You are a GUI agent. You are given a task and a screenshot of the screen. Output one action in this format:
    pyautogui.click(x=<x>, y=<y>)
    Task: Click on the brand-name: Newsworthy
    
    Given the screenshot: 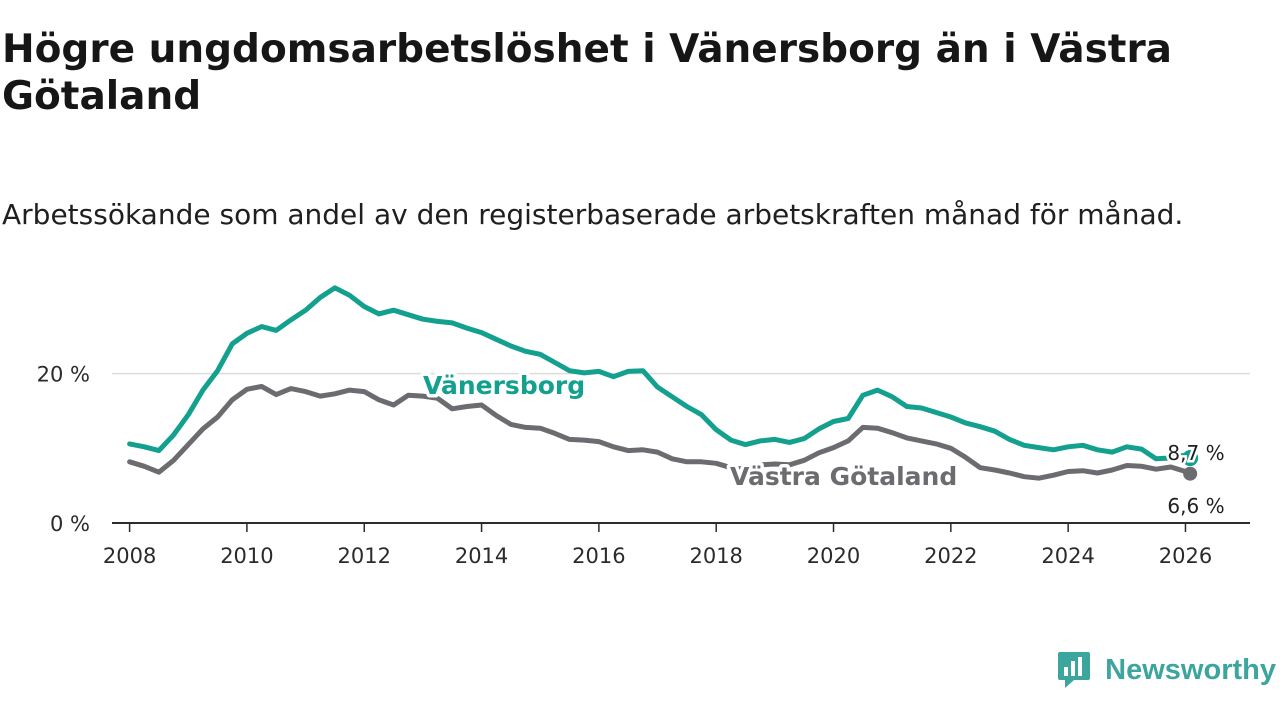 What is the action you would take?
    pyautogui.click(x=1190, y=669)
    